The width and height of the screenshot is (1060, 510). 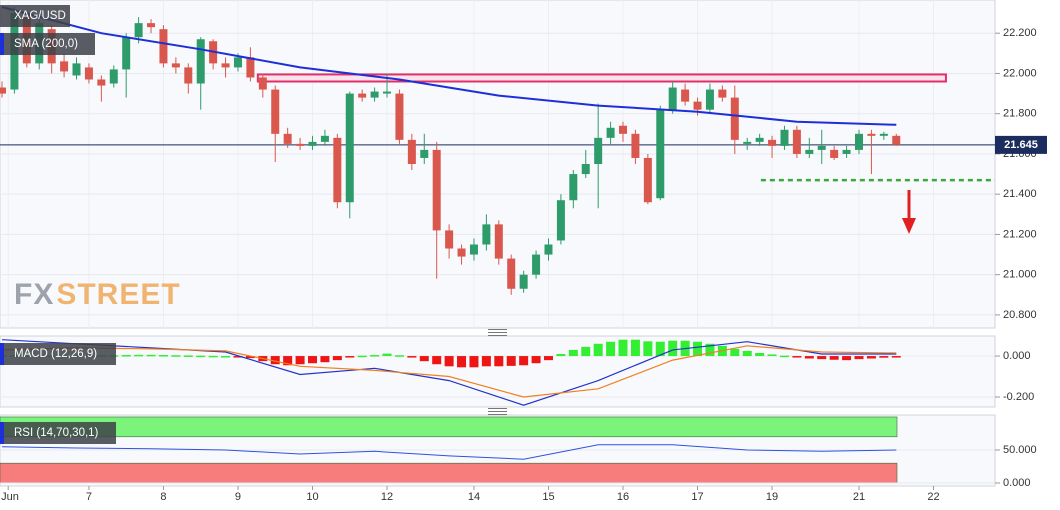 I want to click on x-tick-label: 10, so click(x=312, y=497).